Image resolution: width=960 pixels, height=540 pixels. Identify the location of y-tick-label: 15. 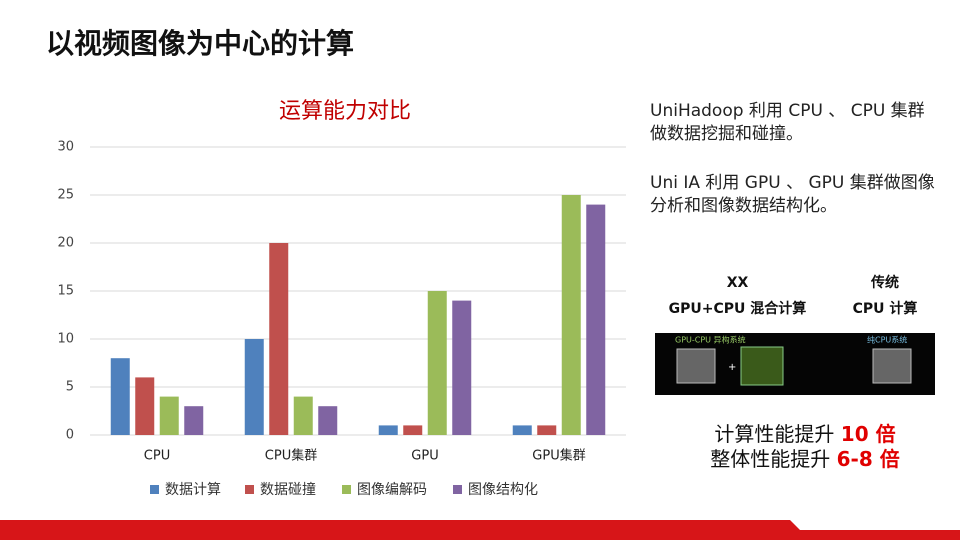
(65, 291).